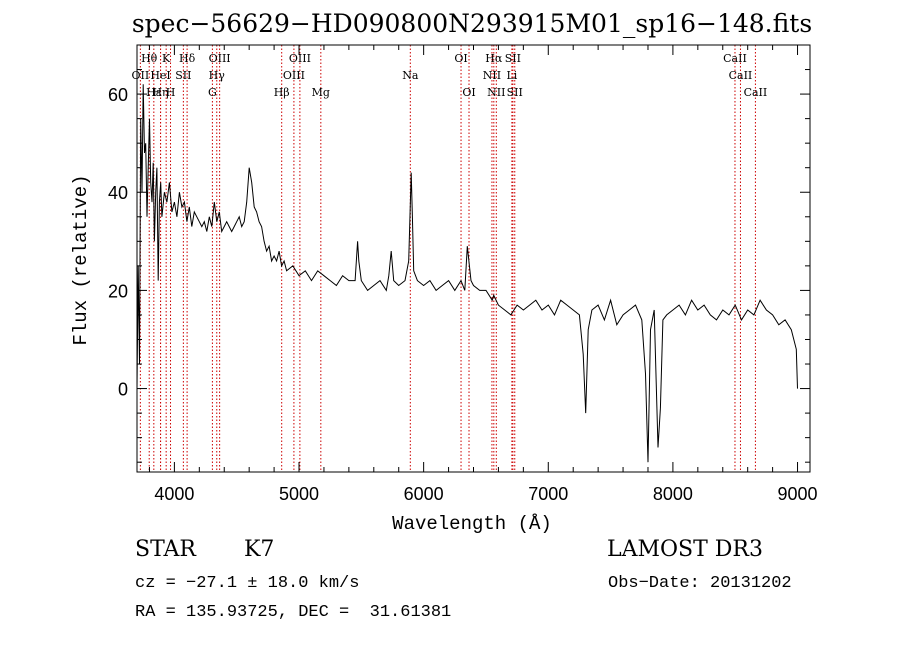  Describe the element at coordinates (410, 75) in the screenshot. I see `line-label: Na` at that location.